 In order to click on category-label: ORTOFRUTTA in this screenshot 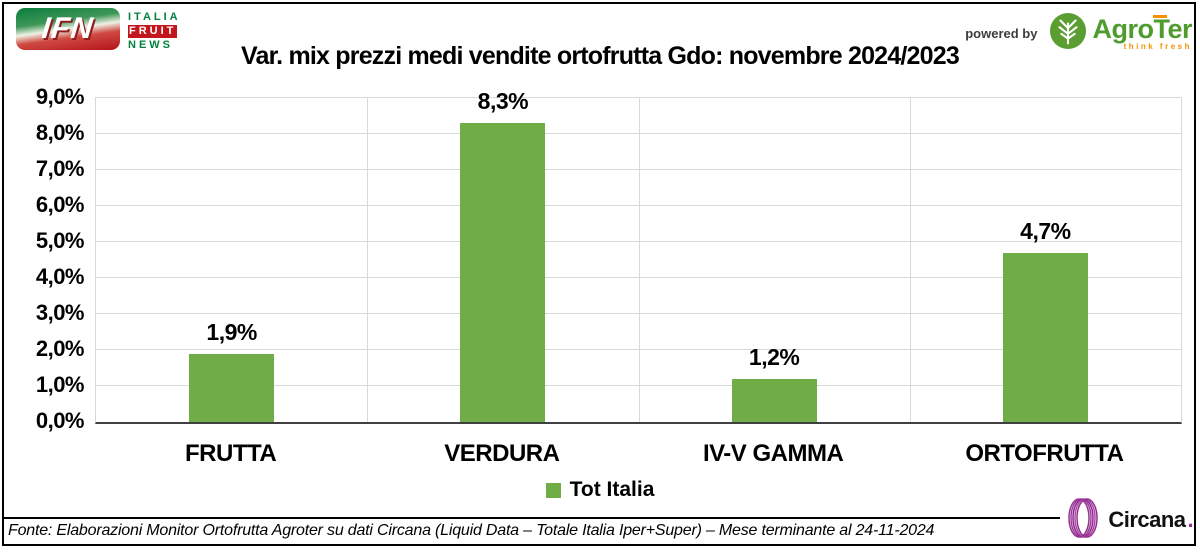, I will do `click(1044, 453)`.